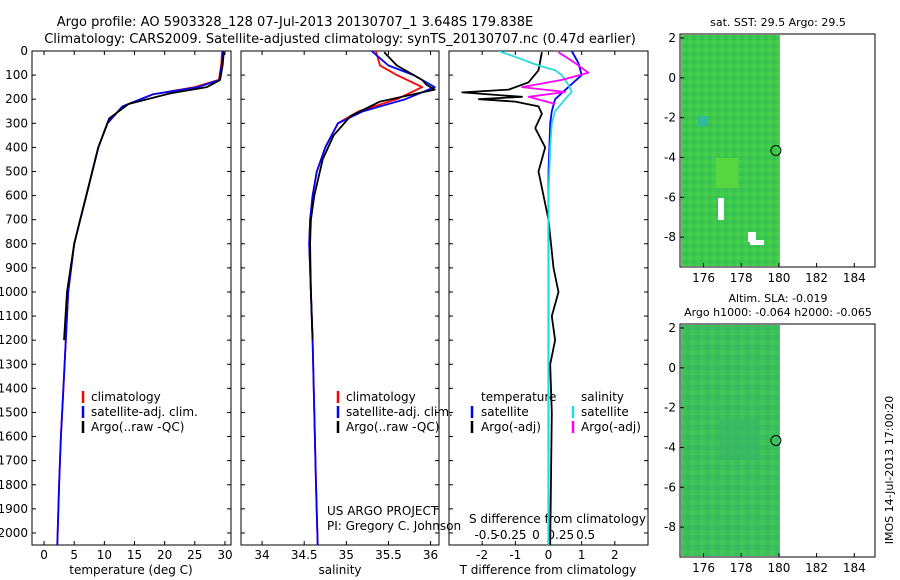  What do you see at coordinates (14, 533) in the screenshot?
I see `depth-tick-label: 2000` at bounding box center [14, 533].